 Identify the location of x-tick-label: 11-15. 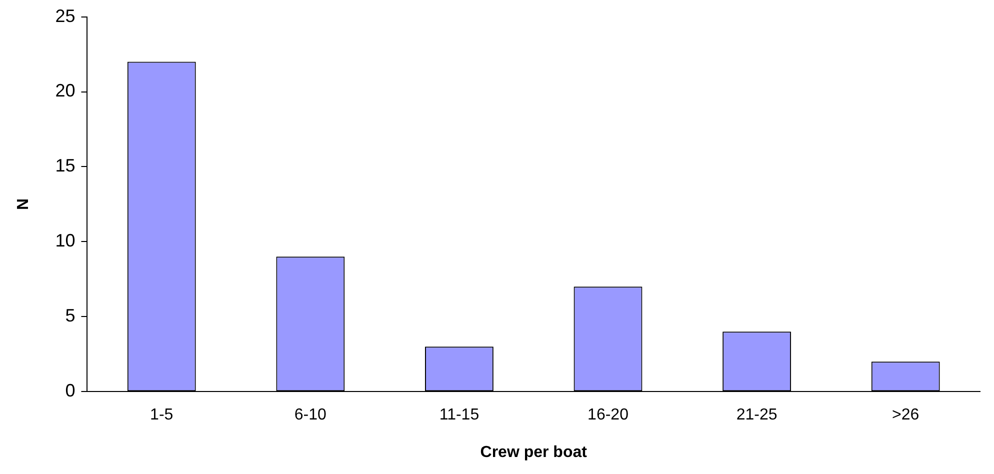
(459, 415).